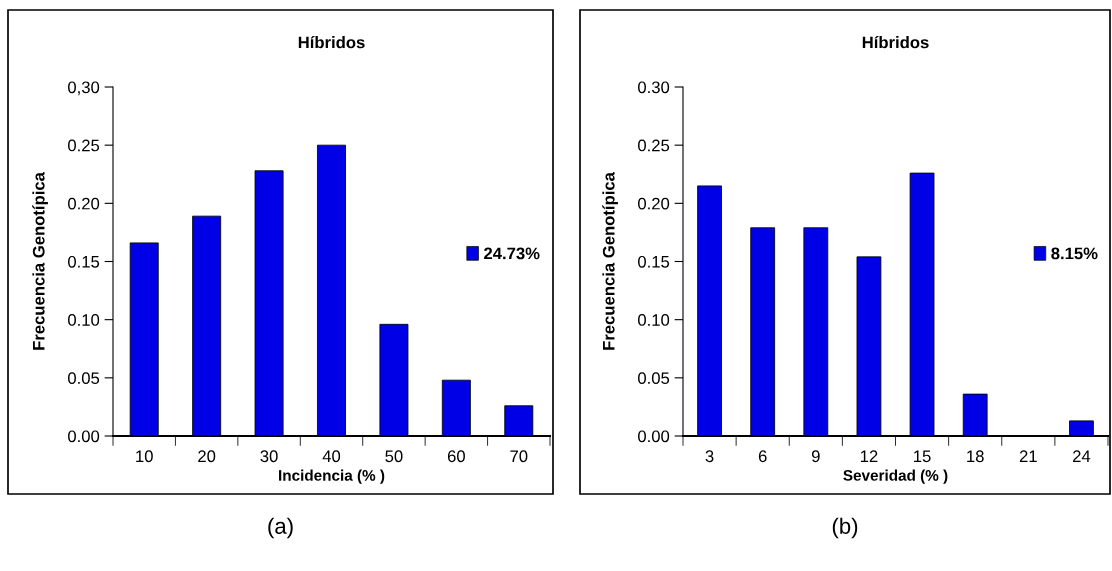 This screenshot has width=1112, height=571. Describe the element at coordinates (331, 456) in the screenshot. I see `x-tick-label: 40` at that location.